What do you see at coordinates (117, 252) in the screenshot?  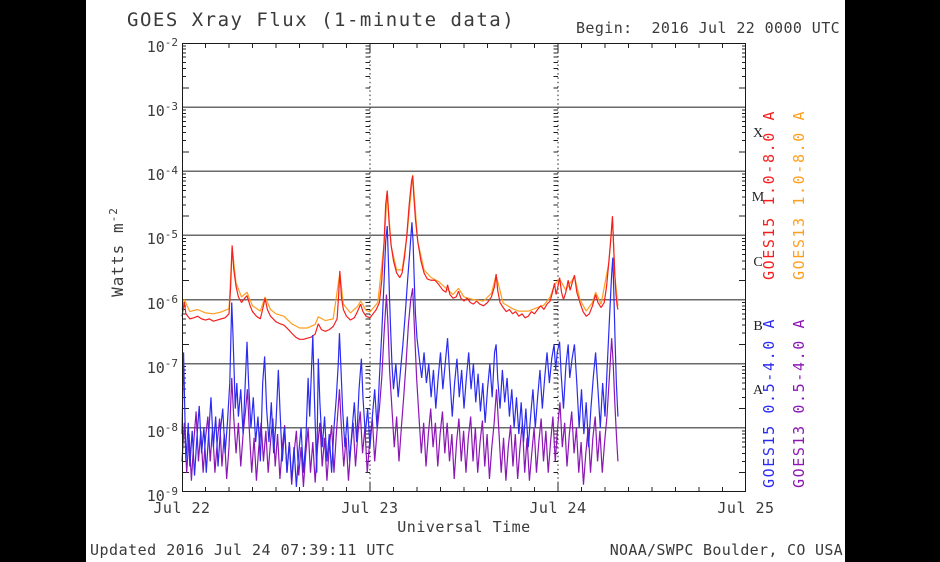 I see `y-axis-label: Watts m-2` at bounding box center [117, 252].